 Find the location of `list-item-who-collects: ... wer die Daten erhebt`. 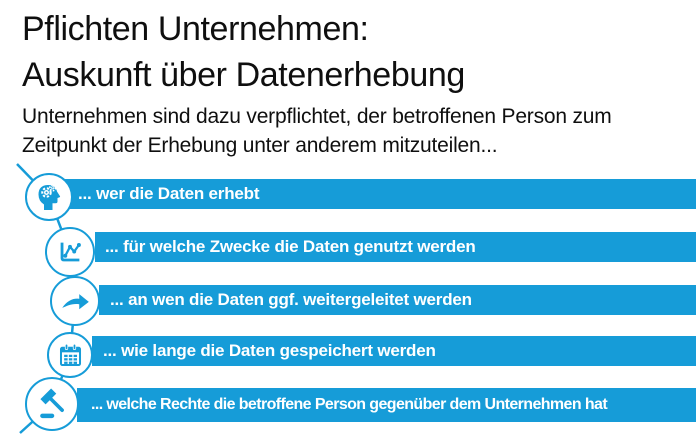

list-item-who-collects: ... wer die Daten erhebt is located at coordinates (379, 194).